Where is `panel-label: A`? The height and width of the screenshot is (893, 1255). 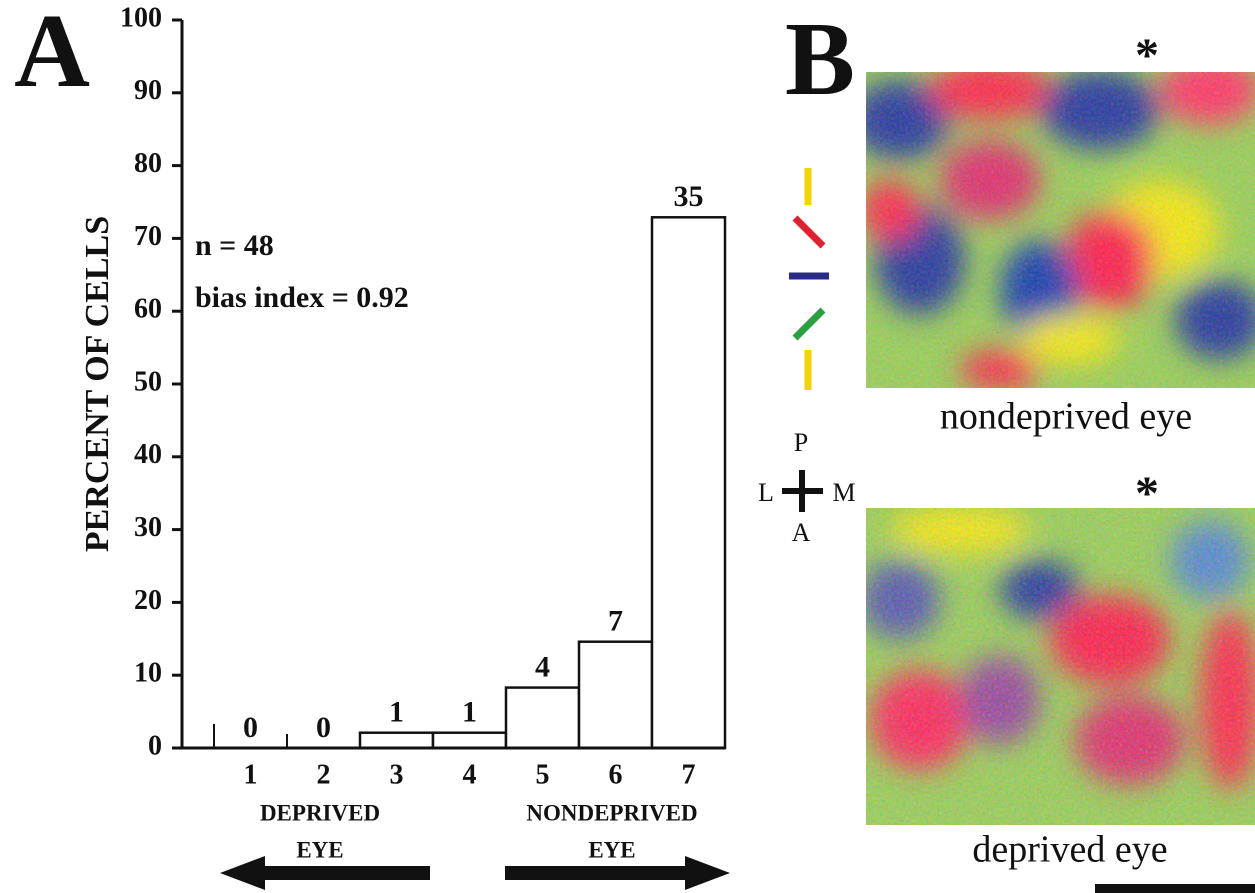
panel-label: A is located at coordinates (52, 54).